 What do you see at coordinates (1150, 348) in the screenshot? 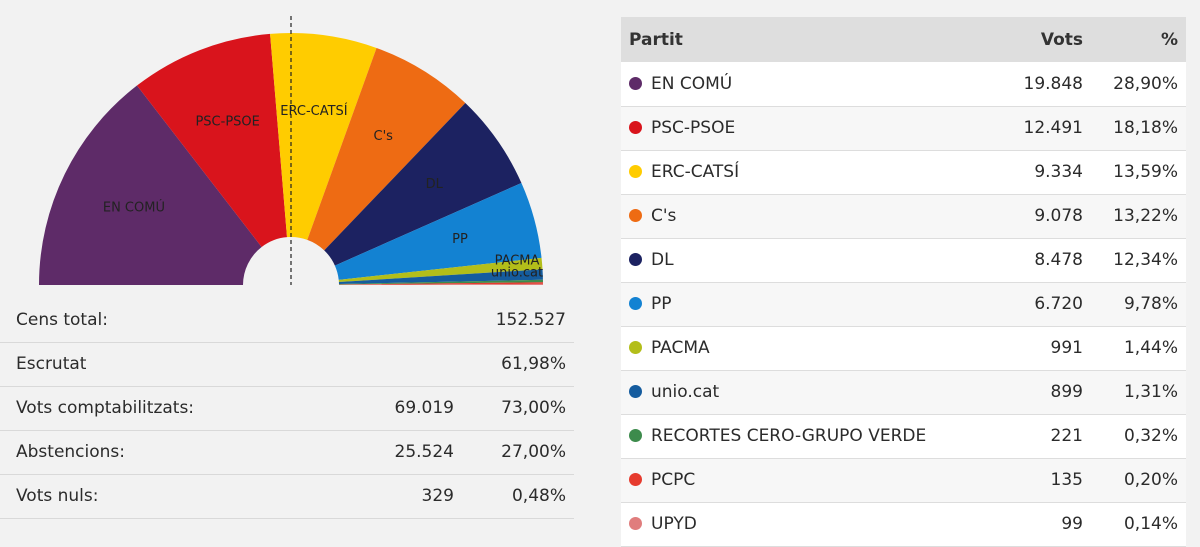
I see `party-pct: 1,44%` at bounding box center [1150, 348].